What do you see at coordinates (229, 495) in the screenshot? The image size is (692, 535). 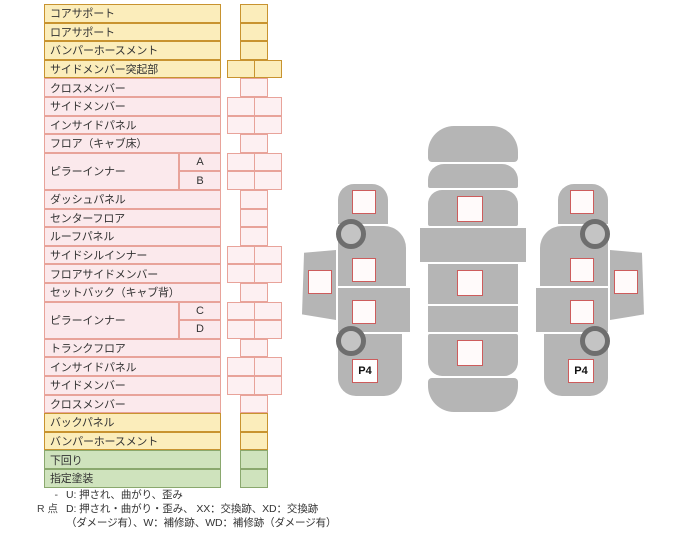 I see `legend-row-1: - U: 押され、曲がり、歪み` at bounding box center [229, 495].